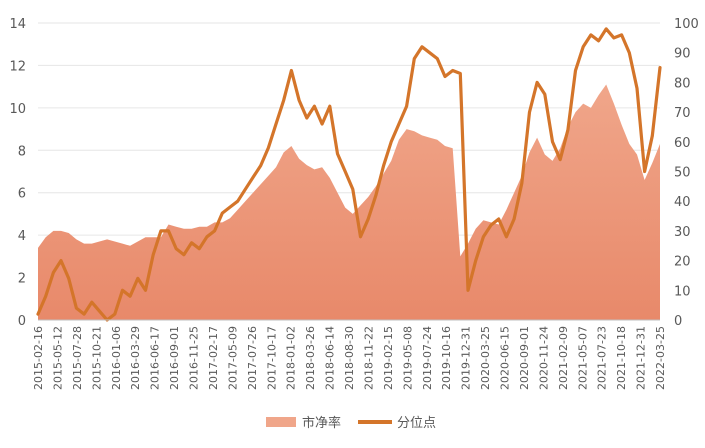 This screenshot has height=448, width=705. I want to click on x-tick-label: 2018-08-30, so click(349, 358).